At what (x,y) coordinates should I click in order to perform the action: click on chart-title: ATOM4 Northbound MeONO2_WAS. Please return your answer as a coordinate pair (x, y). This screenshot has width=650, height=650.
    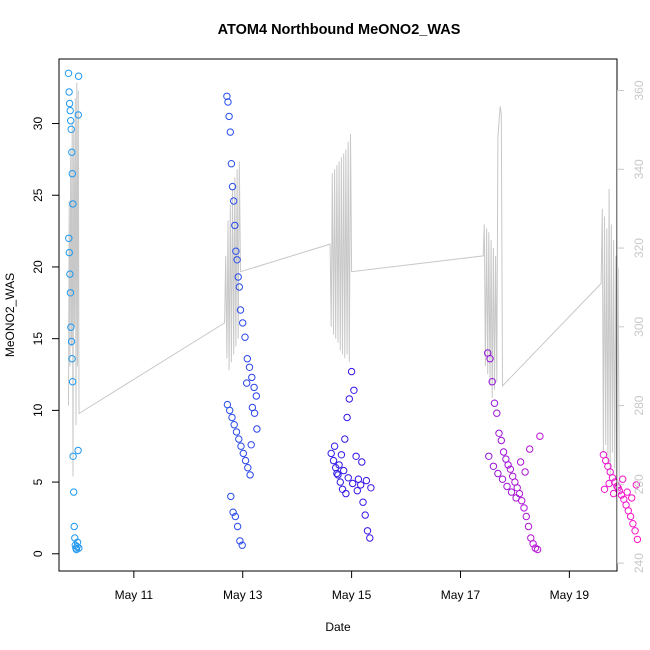
    Looking at the image, I should click on (339, 30).